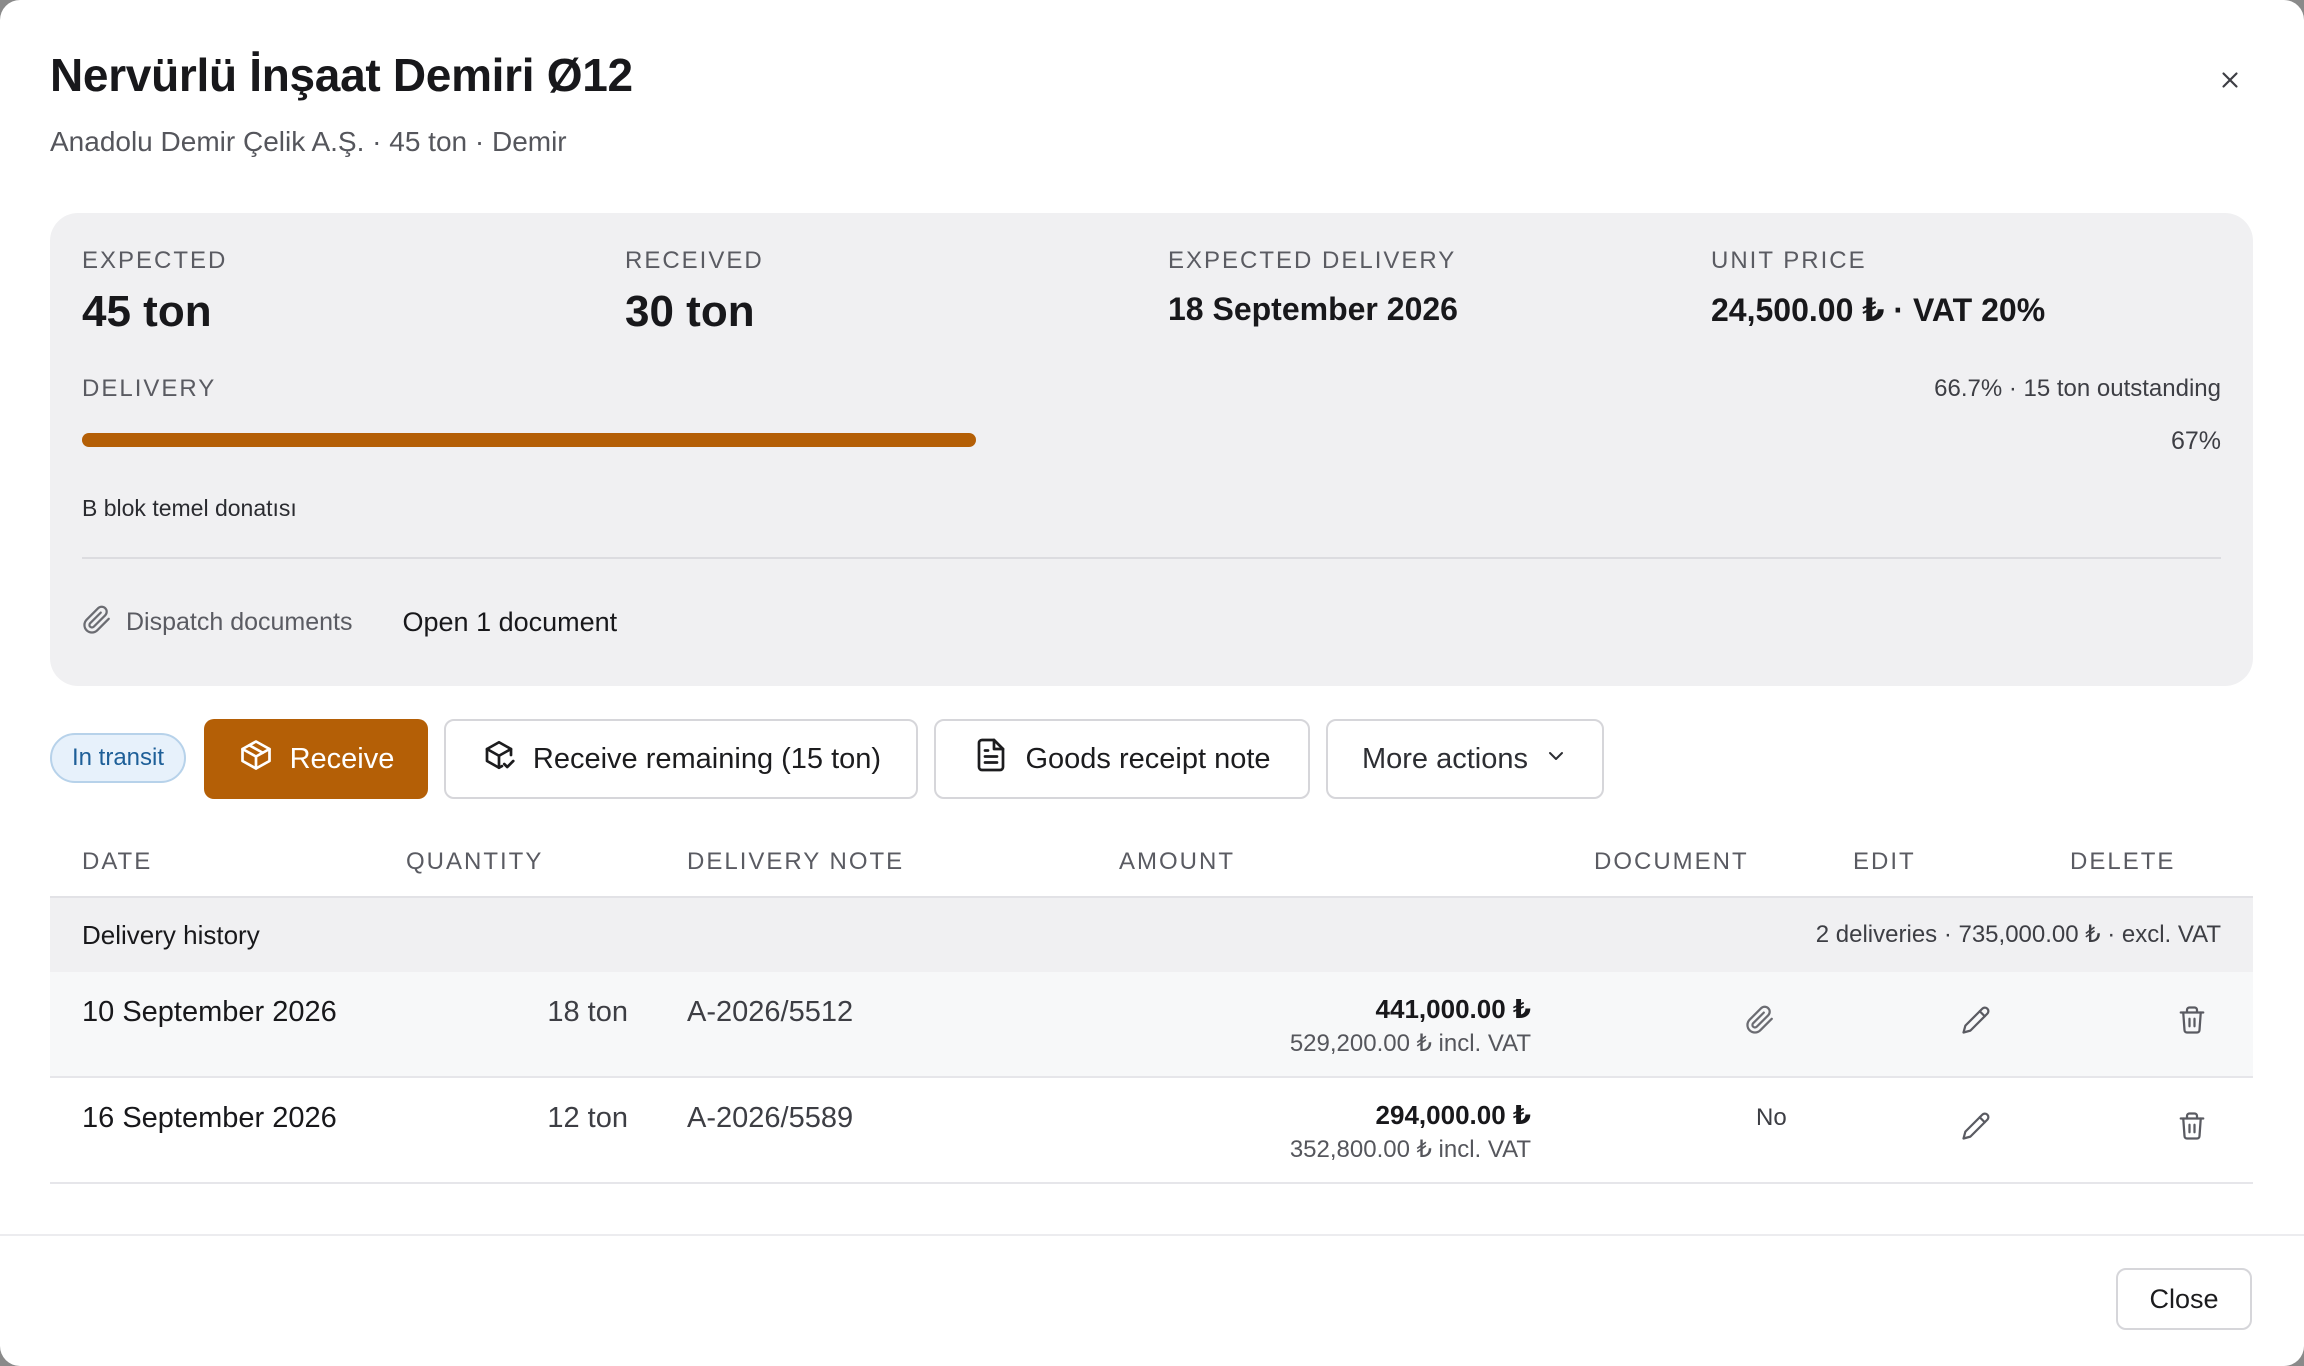 The height and width of the screenshot is (1366, 2304). I want to click on stat-label: EXPECTED DELIVERY, so click(1312, 260).